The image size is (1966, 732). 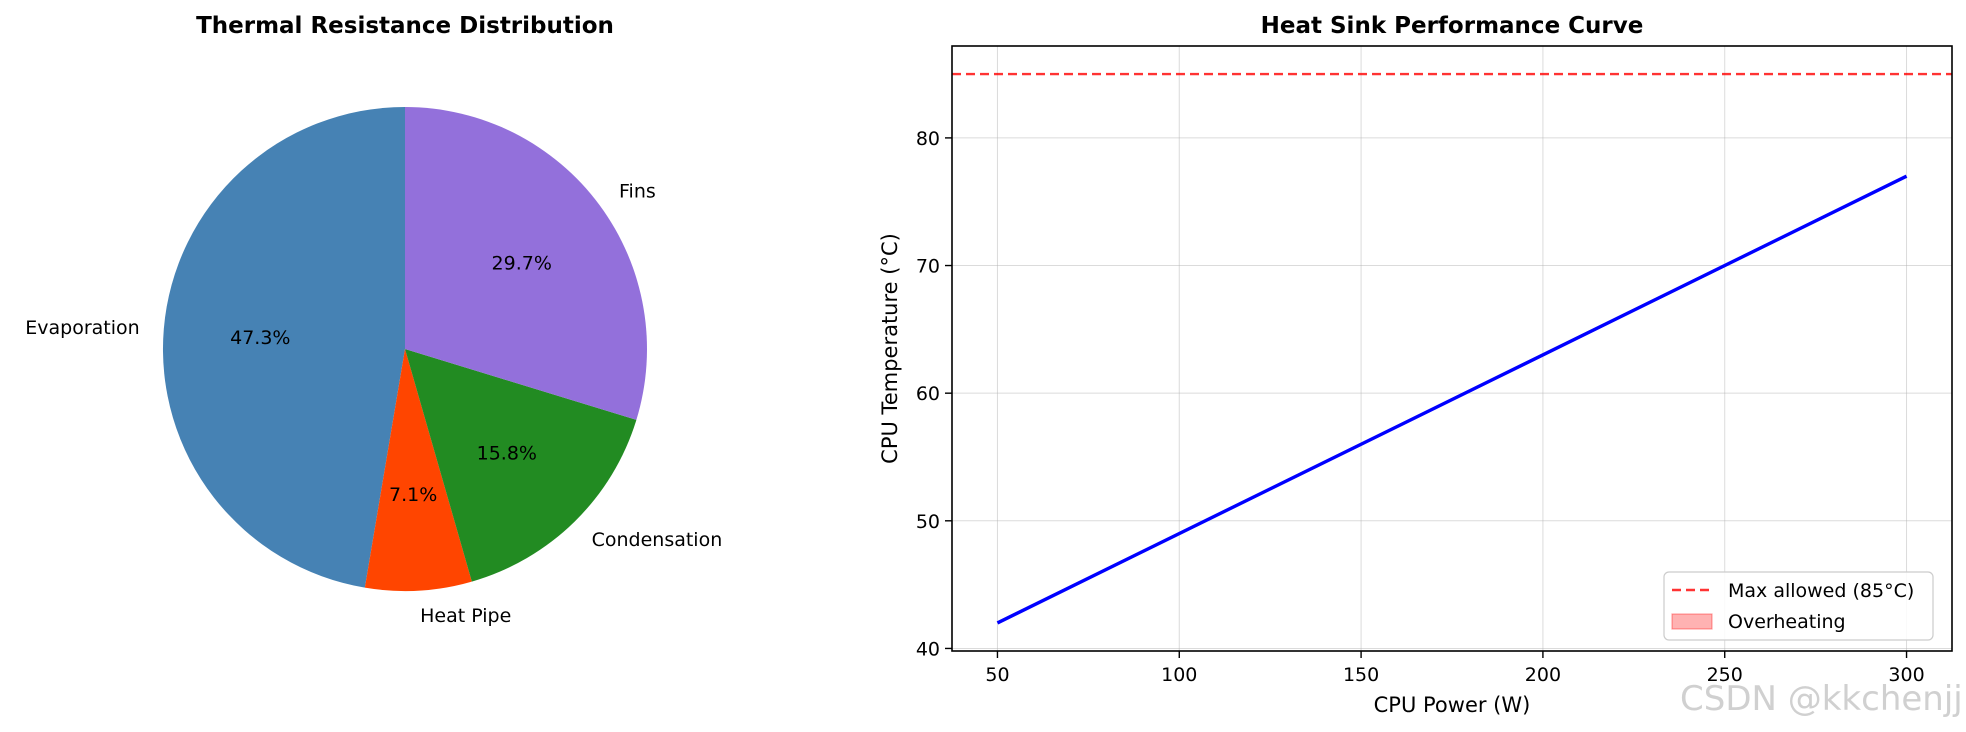 I want to click on y-tick-label-50: 50, so click(x=928, y=522).